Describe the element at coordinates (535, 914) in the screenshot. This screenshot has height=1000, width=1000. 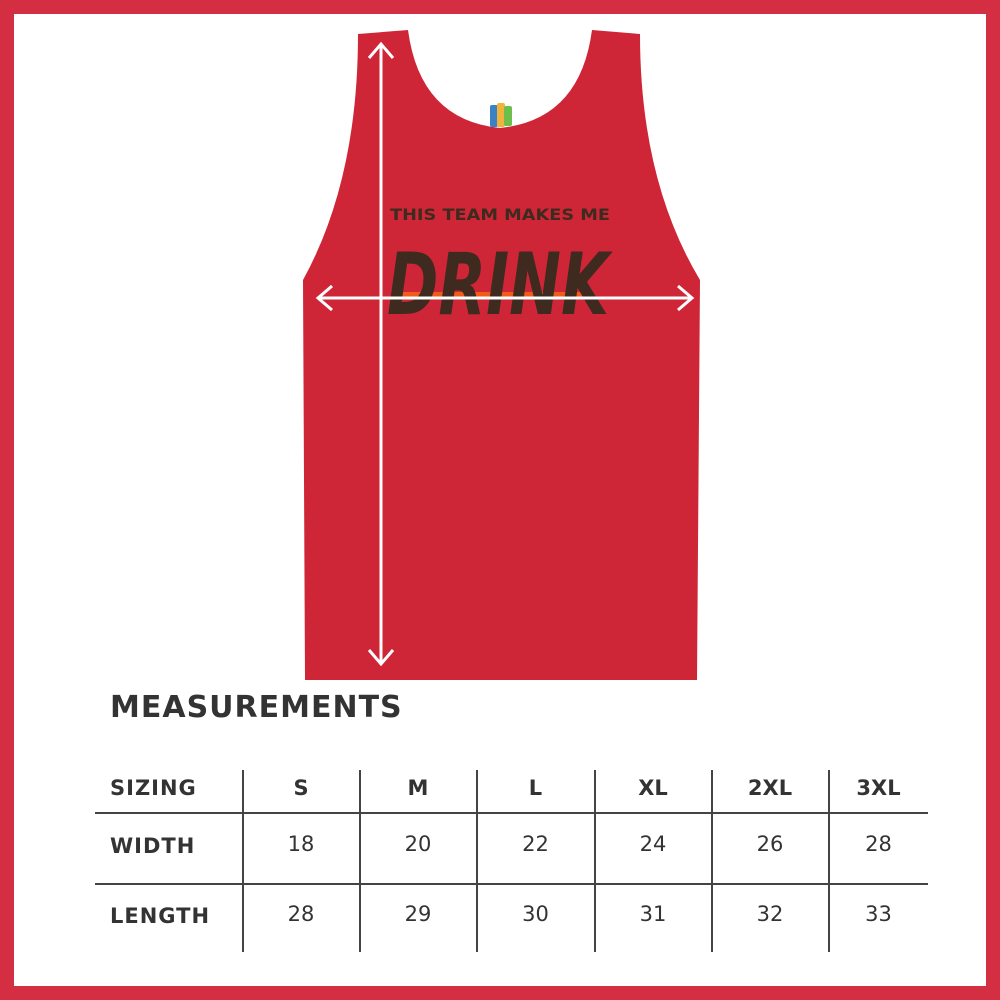
I see `length-value: 30` at that location.